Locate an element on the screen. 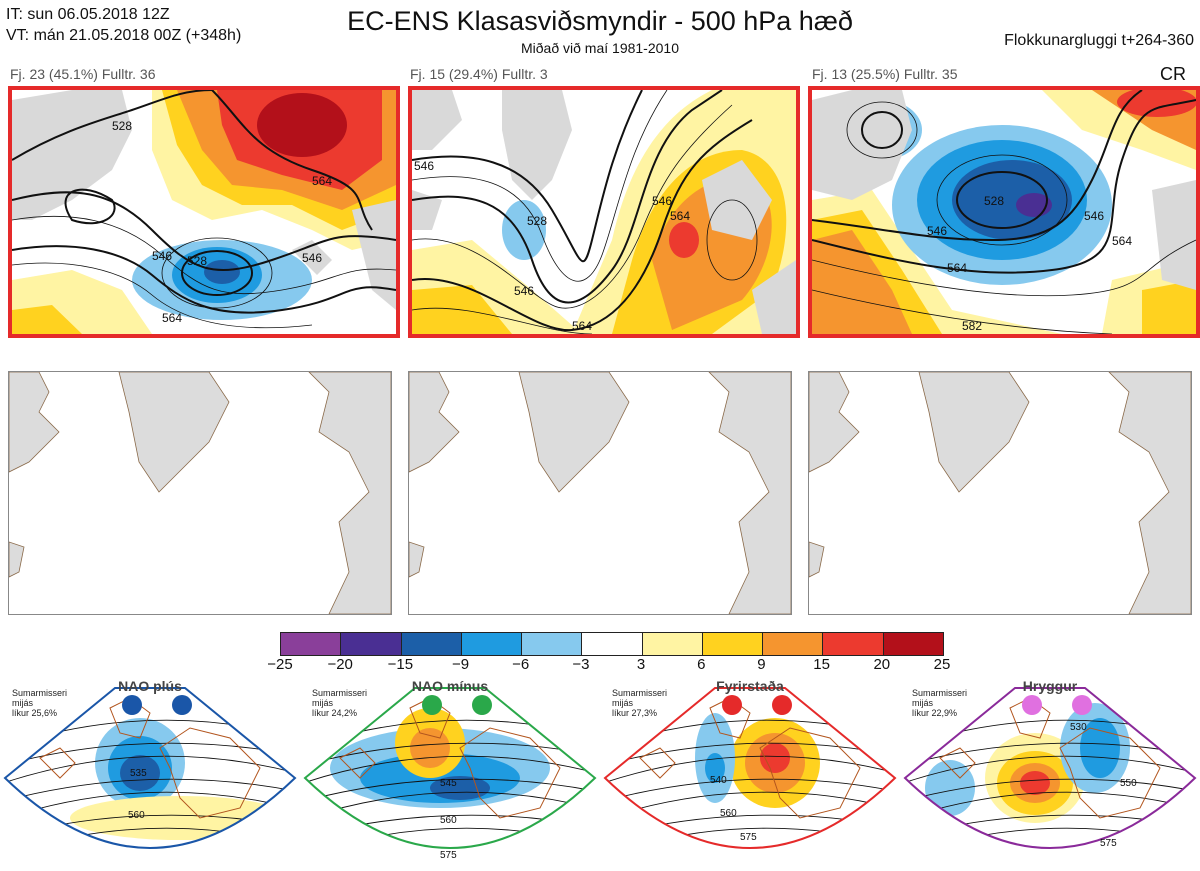 This screenshot has width=1200, height=871. colorbar-tick-label: −25 is located at coordinates (280, 664).